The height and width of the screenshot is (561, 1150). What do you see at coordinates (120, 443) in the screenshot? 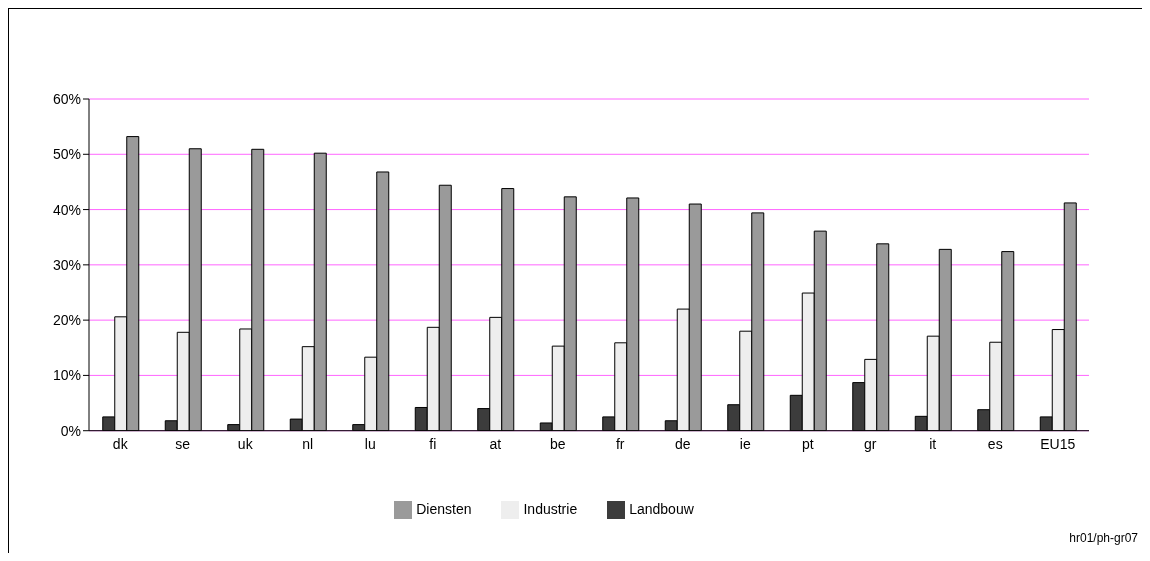
I see `x-tick-label: dk` at bounding box center [120, 443].